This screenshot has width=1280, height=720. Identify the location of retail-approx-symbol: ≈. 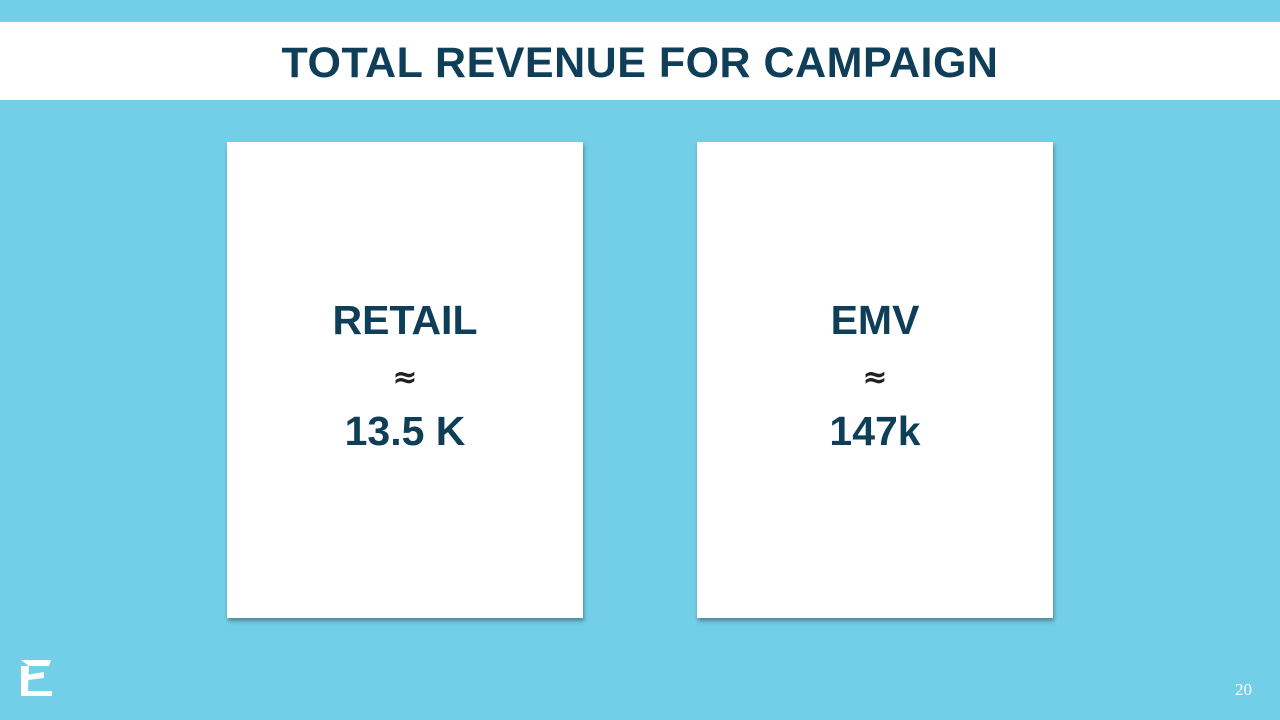
(405, 377).